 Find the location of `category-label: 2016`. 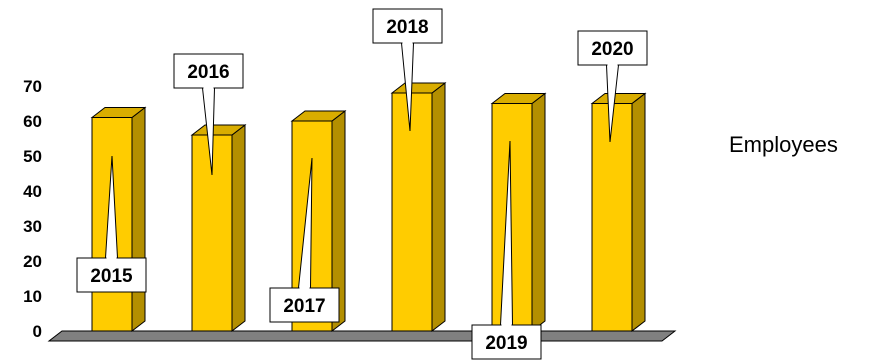

category-label: 2016 is located at coordinates (208, 72).